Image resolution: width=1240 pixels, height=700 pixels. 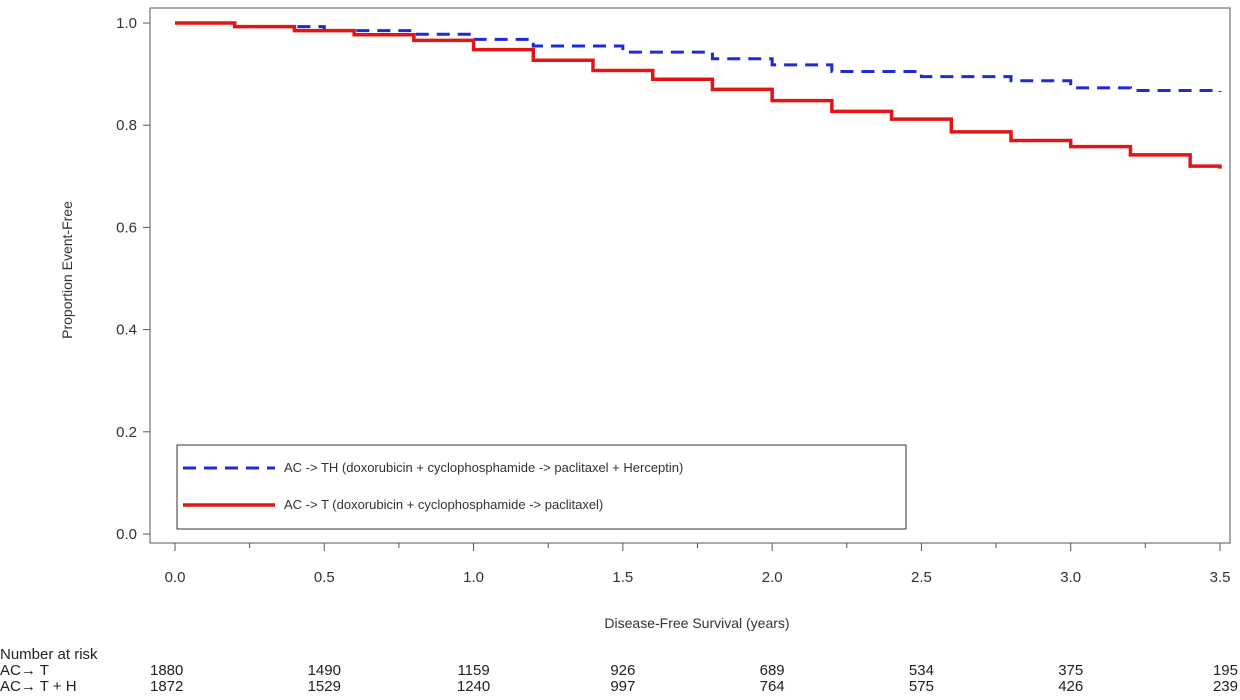 I want to click on risk-value: 1240, so click(x=473, y=686).